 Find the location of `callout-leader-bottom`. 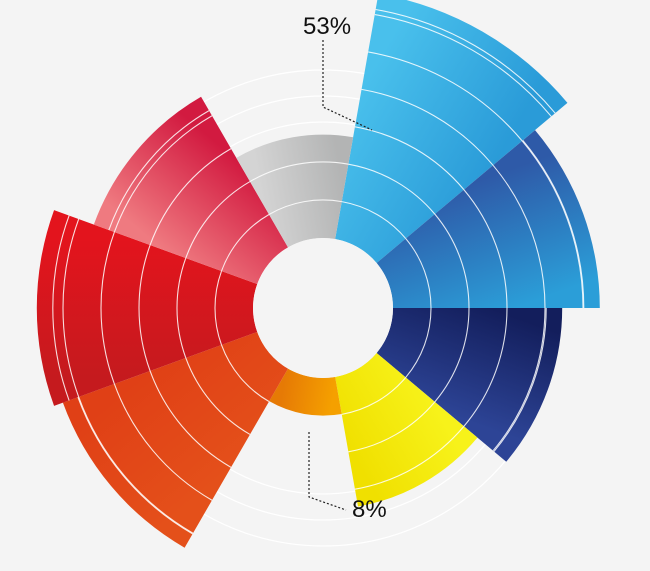

callout-leader-bottom is located at coordinates (327, 471).